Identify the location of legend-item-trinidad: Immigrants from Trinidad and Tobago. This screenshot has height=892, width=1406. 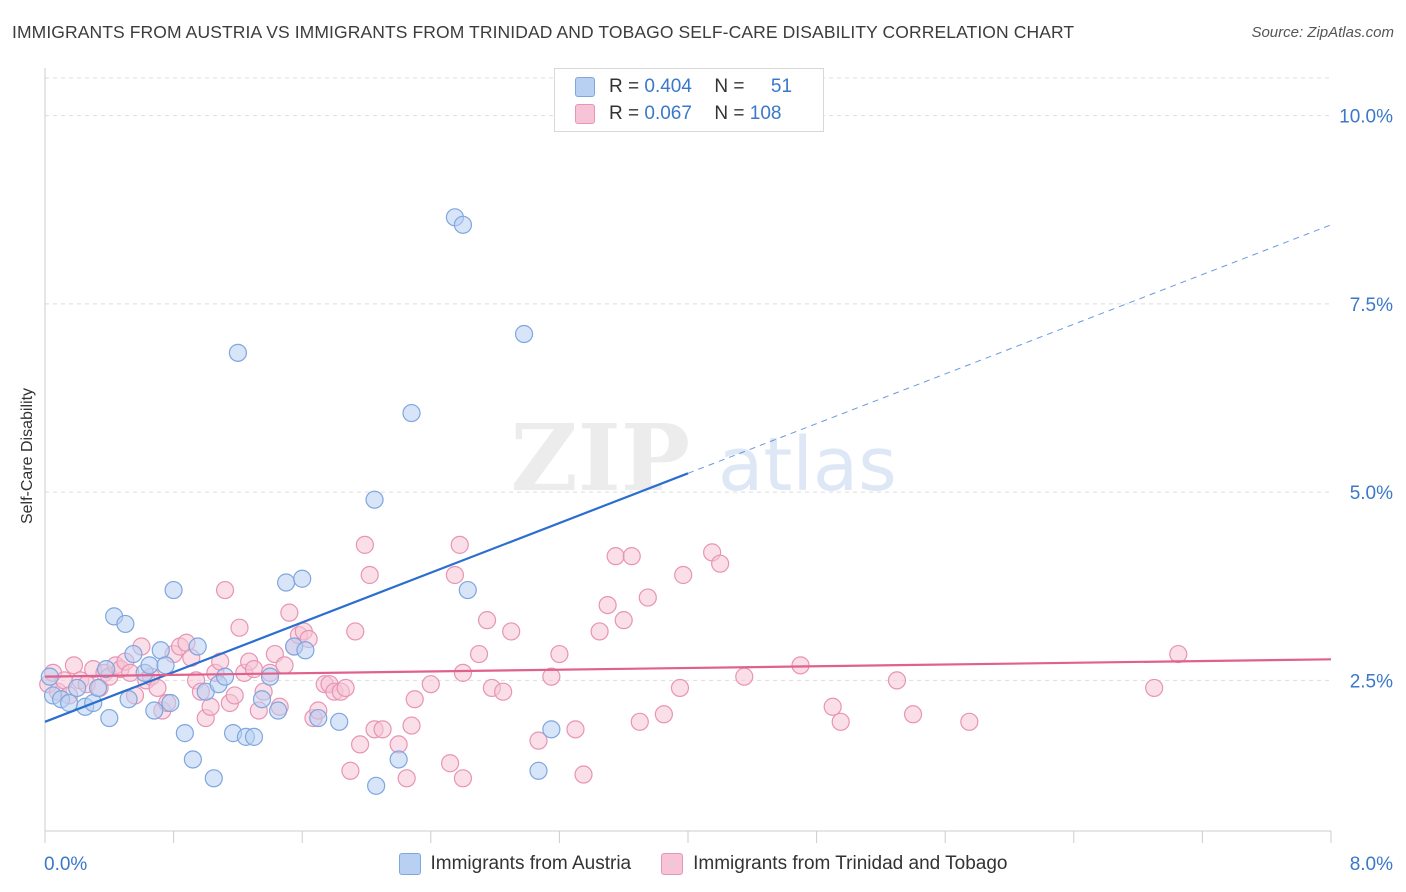
(834, 864).